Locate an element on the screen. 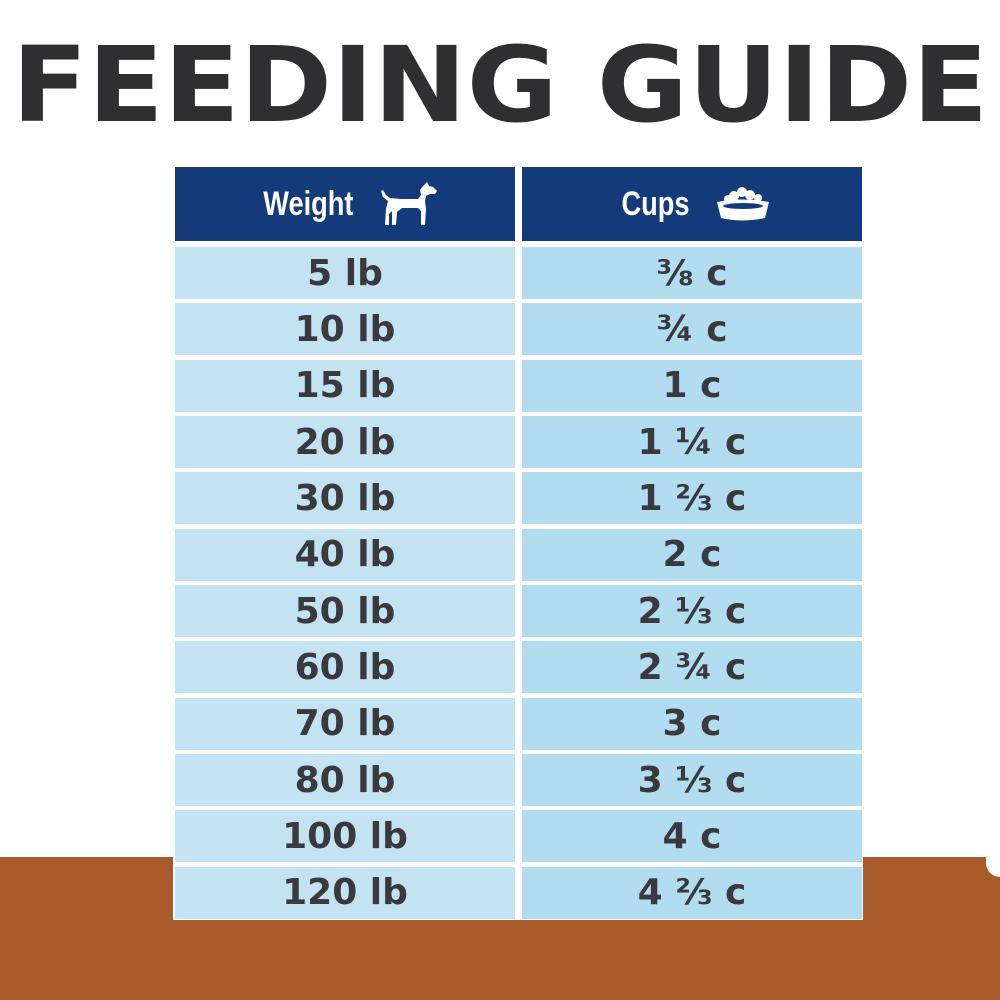 The height and width of the screenshot is (1000, 1000). header-weight: Weight is located at coordinates (345, 204).